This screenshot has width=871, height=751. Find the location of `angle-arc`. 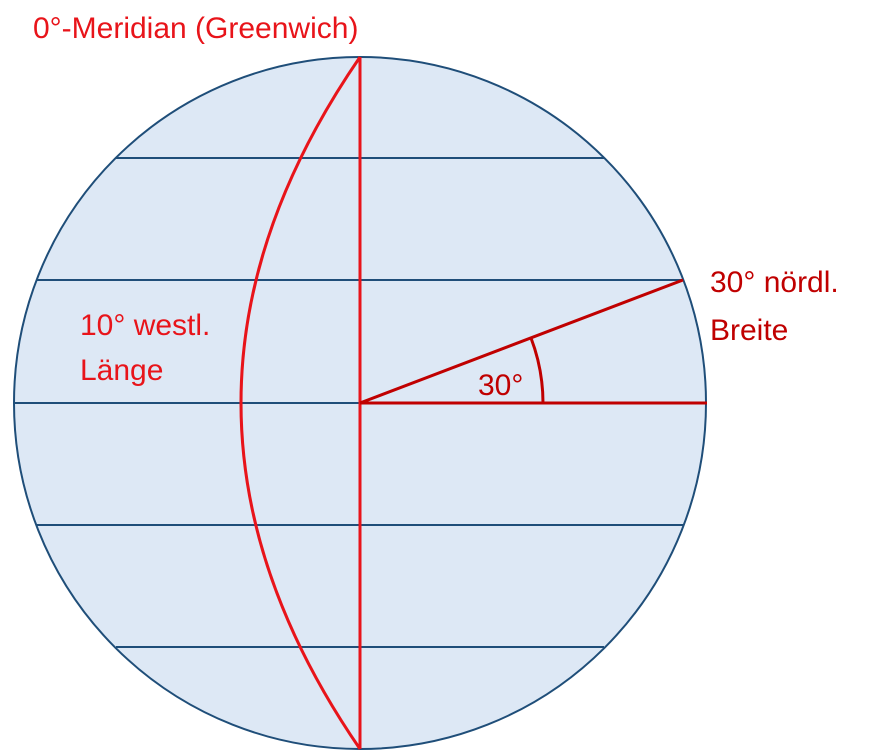

angle-arc is located at coordinates (537, 370).